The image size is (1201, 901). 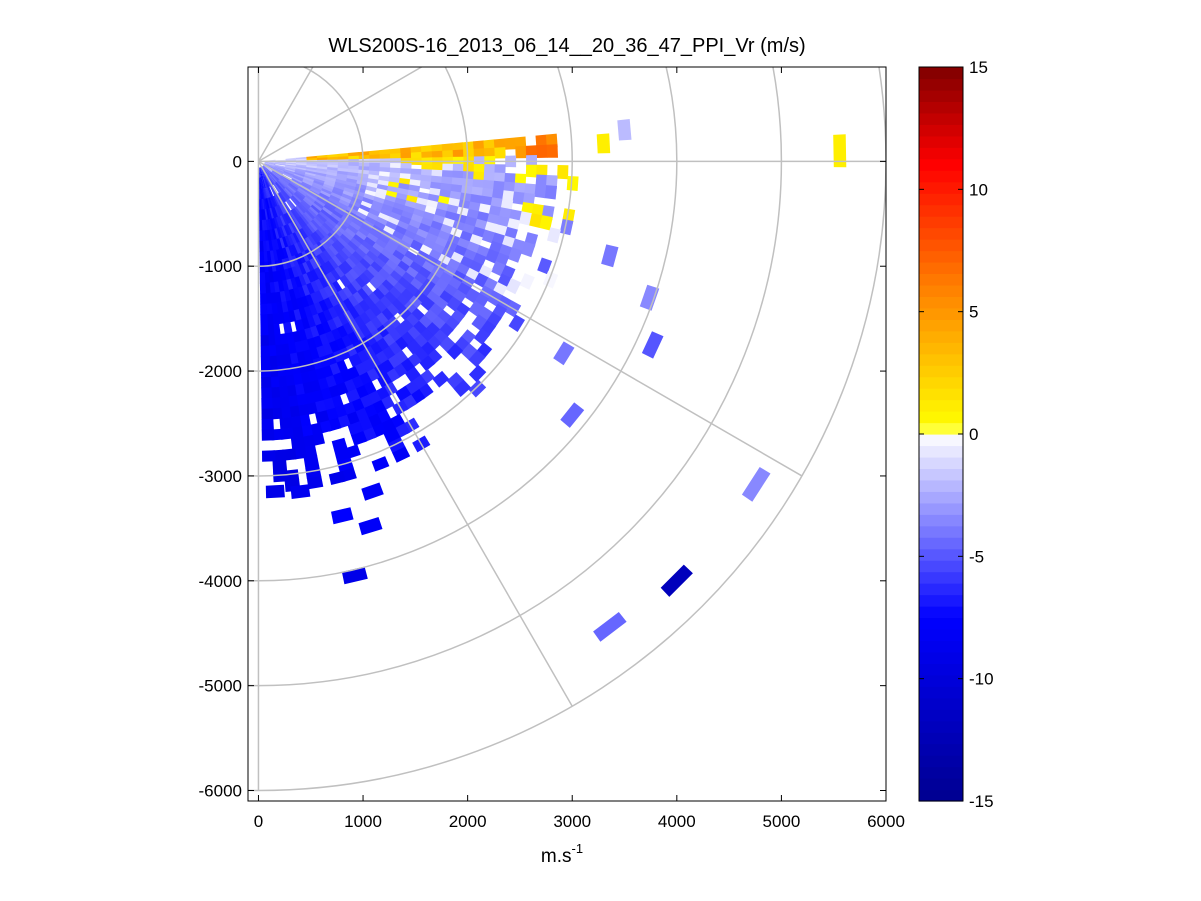 What do you see at coordinates (556, 856) in the screenshot?
I see `x-axis-label-base: m.s` at bounding box center [556, 856].